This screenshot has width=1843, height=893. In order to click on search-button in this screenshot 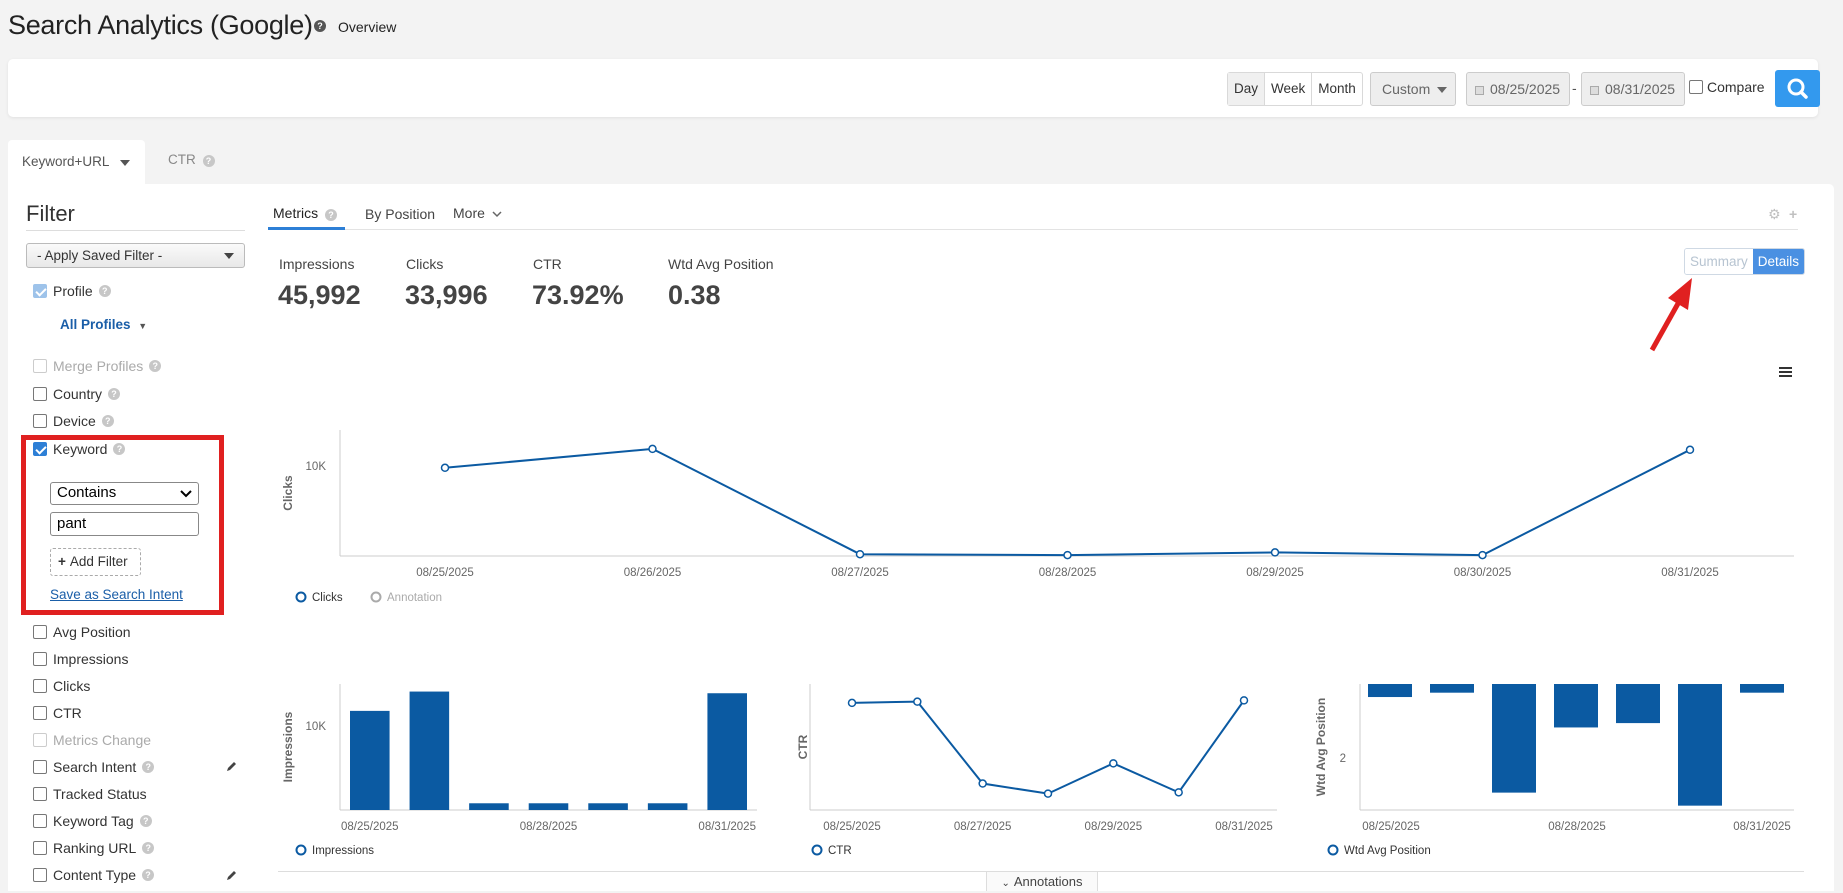, I will do `click(1797, 88)`.